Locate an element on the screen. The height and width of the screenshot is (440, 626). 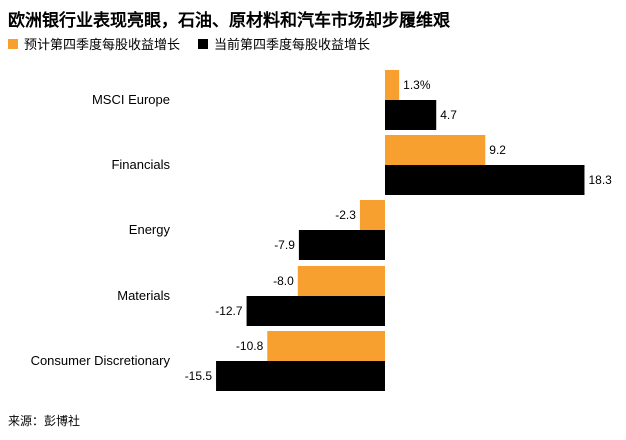
category-label: Energy is located at coordinates (150, 229).